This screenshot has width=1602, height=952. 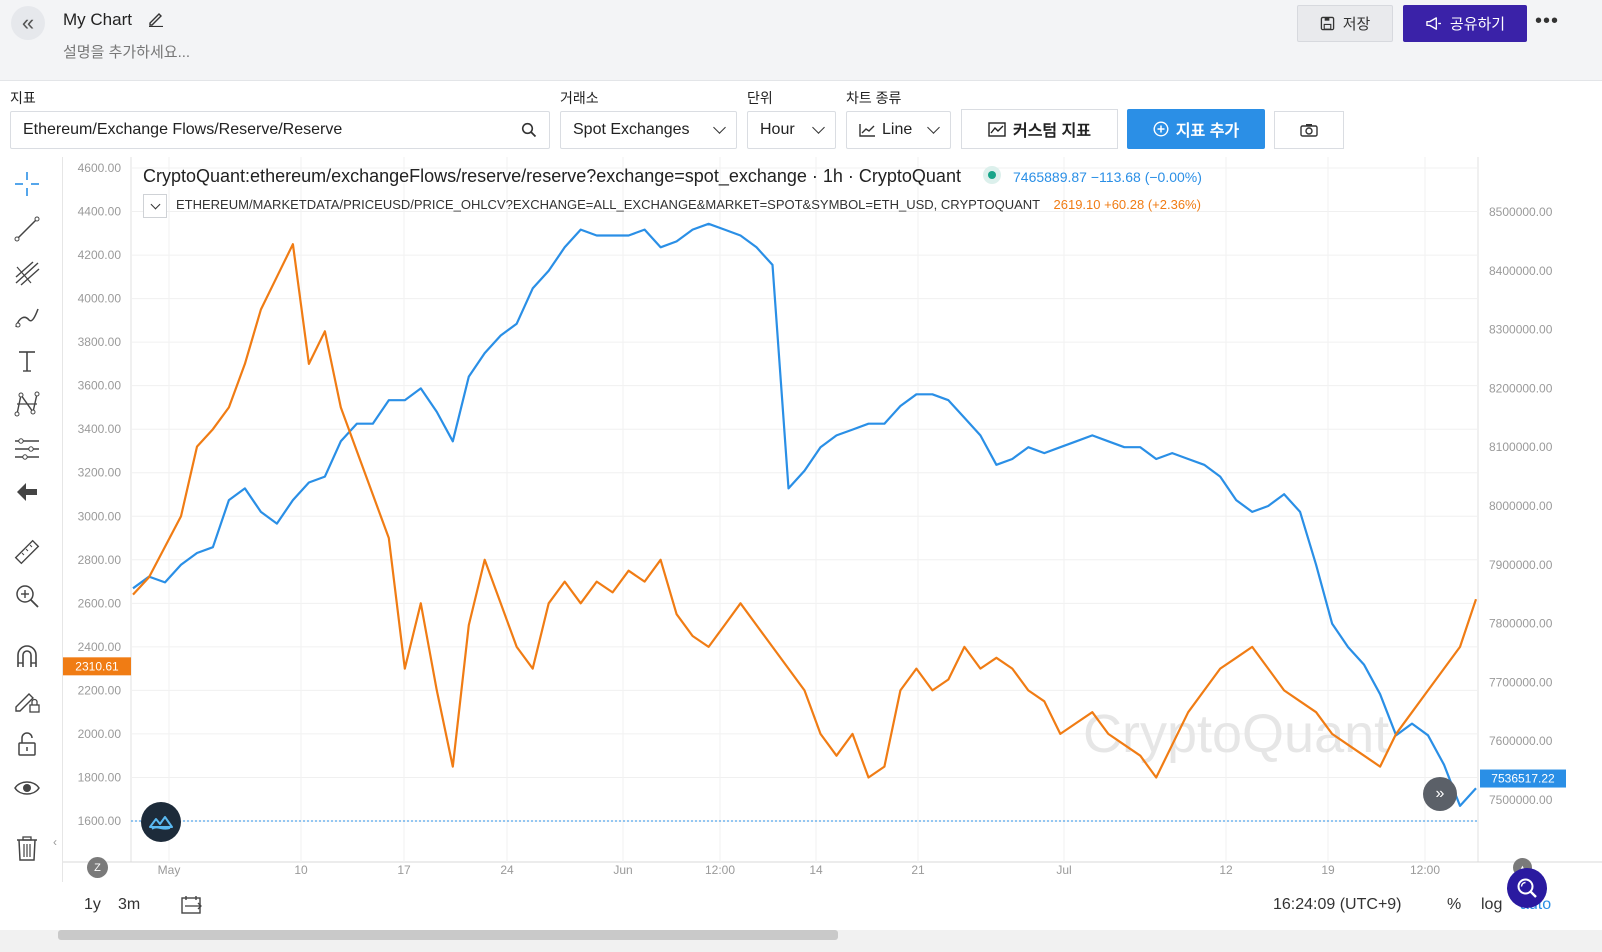 What do you see at coordinates (1521, 624) in the screenshot?
I see `right-tick-label: 7800000.00` at bounding box center [1521, 624].